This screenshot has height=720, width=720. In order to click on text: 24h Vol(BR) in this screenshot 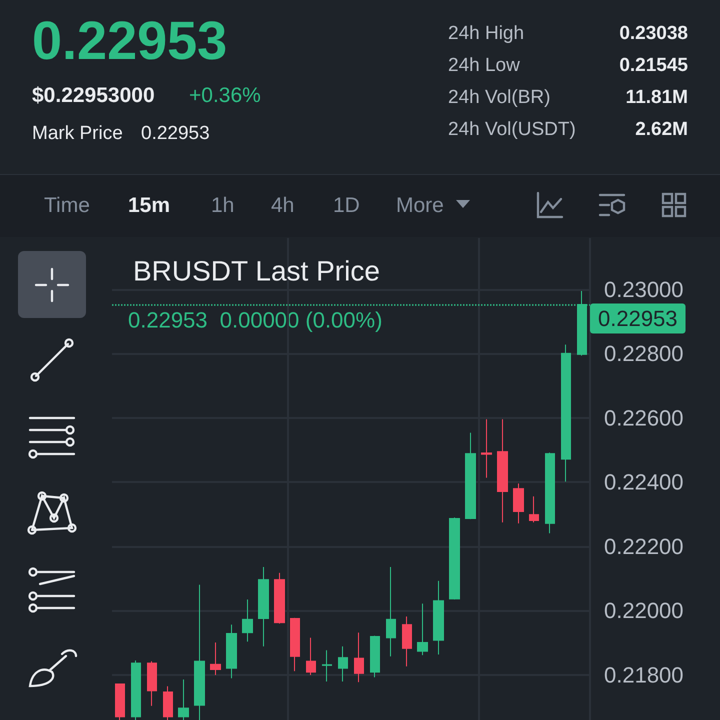, I will do `click(499, 98)`.